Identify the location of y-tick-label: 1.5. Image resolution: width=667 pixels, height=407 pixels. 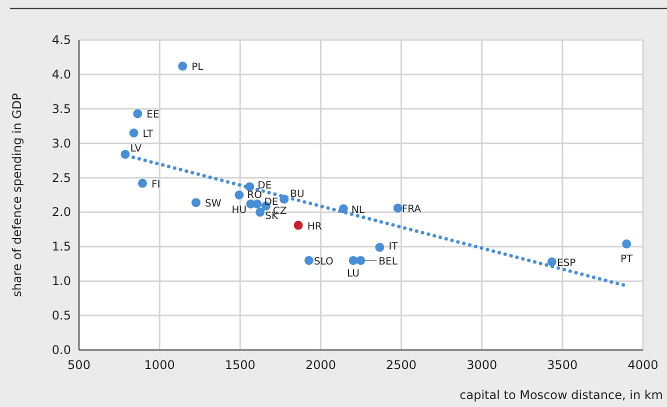
(61, 247).